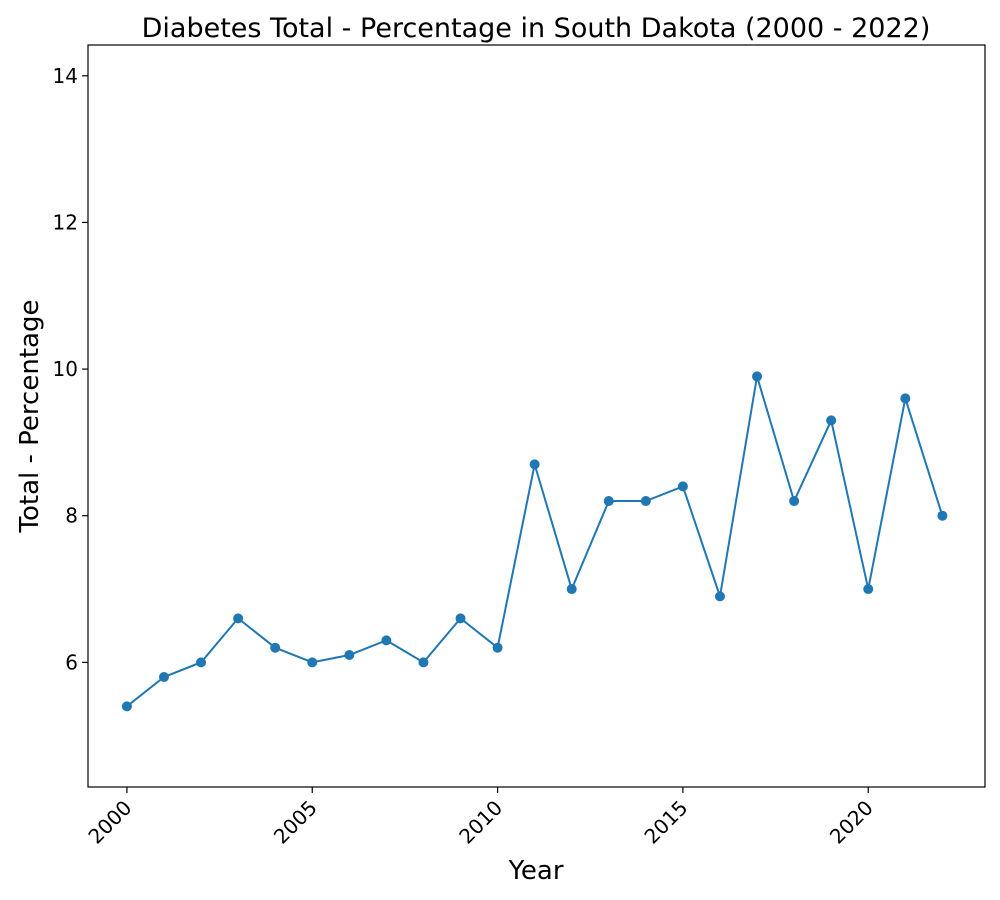  Describe the element at coordinates (480, 822) in the screenshot. I see `x-tick-label: 2010` at that location.